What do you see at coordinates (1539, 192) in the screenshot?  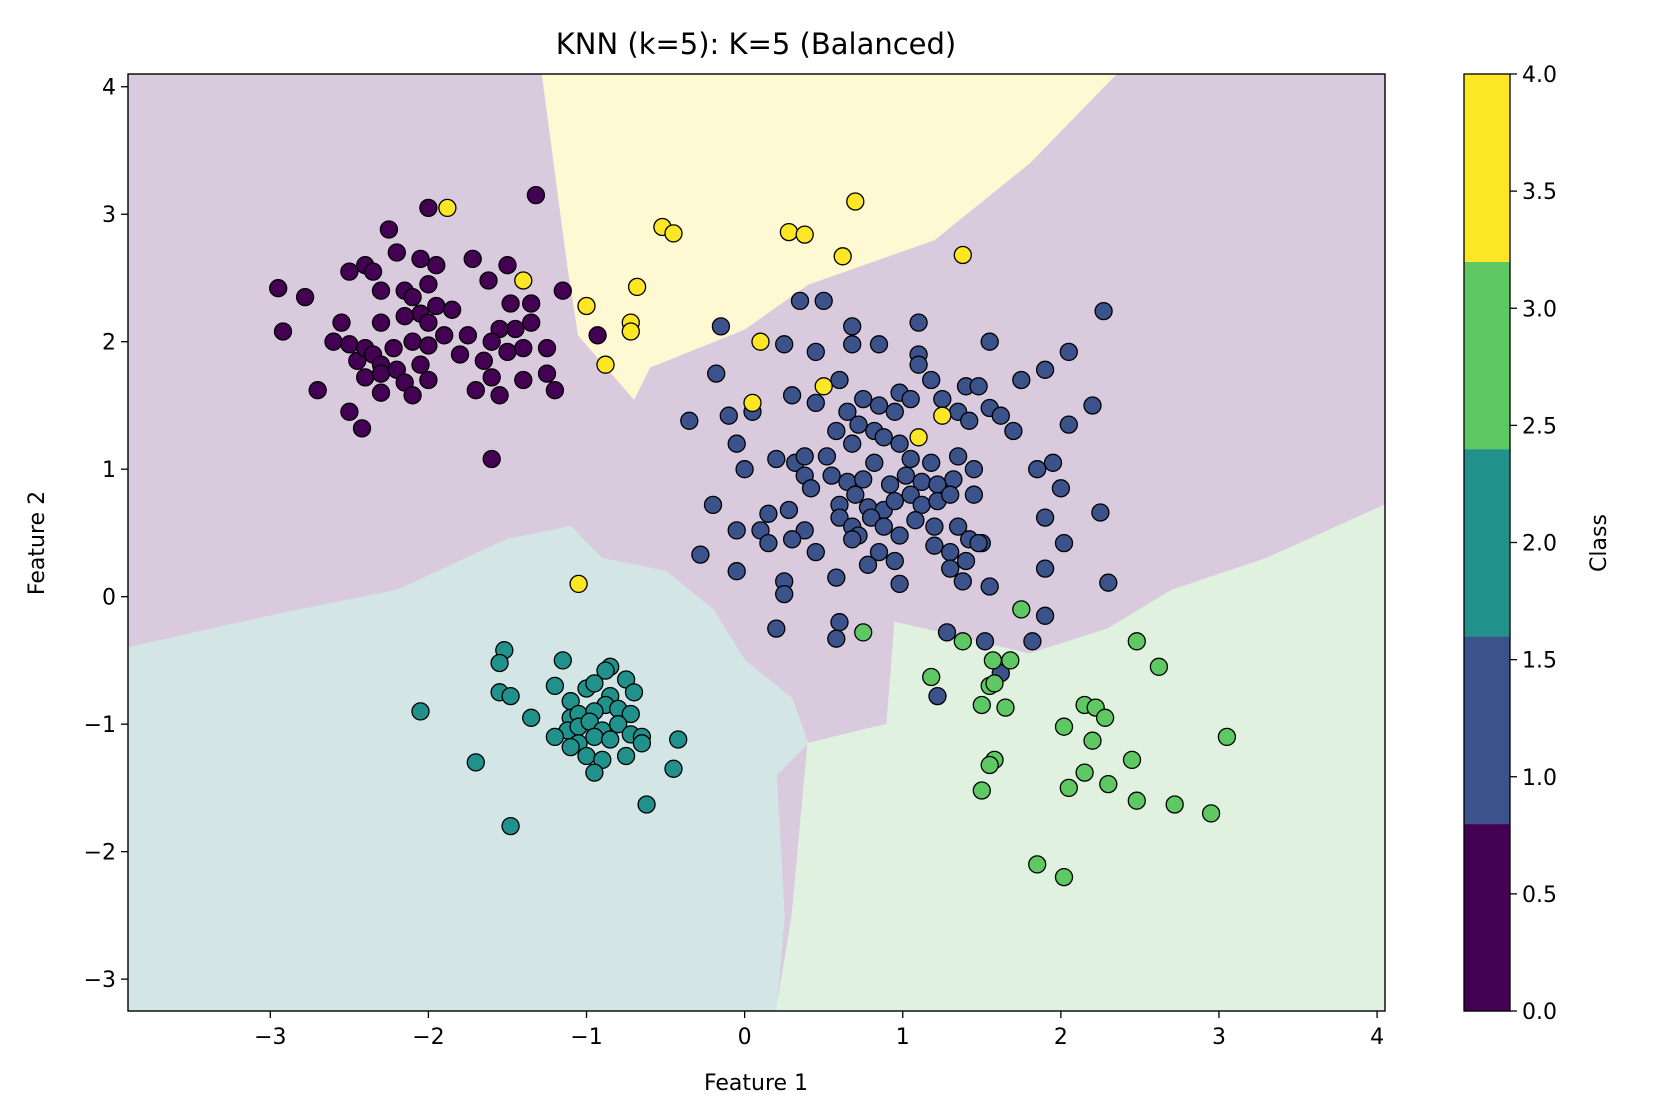 I see `colorbar-tick-label: 3.5` at bounding box center [1539, 192].